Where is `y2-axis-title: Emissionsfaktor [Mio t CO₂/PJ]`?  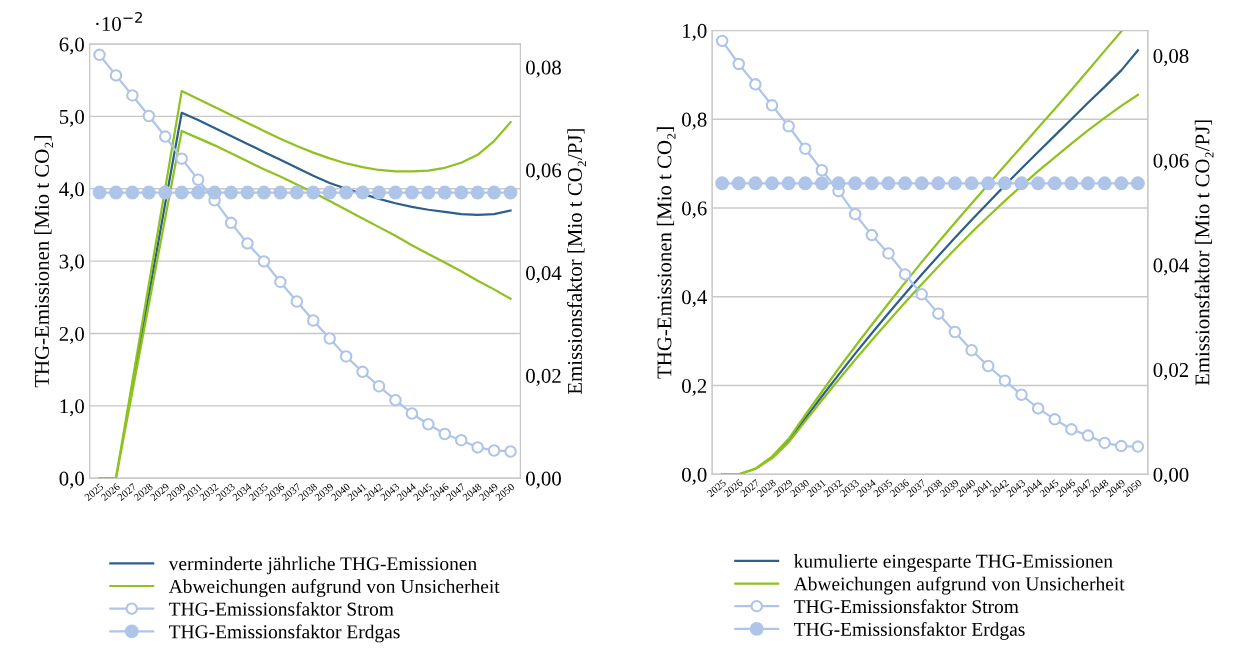 y2-axis-title: Emissionsfaktor [Mio t CO₂/PJ] is located at coordinates (1204, 253).